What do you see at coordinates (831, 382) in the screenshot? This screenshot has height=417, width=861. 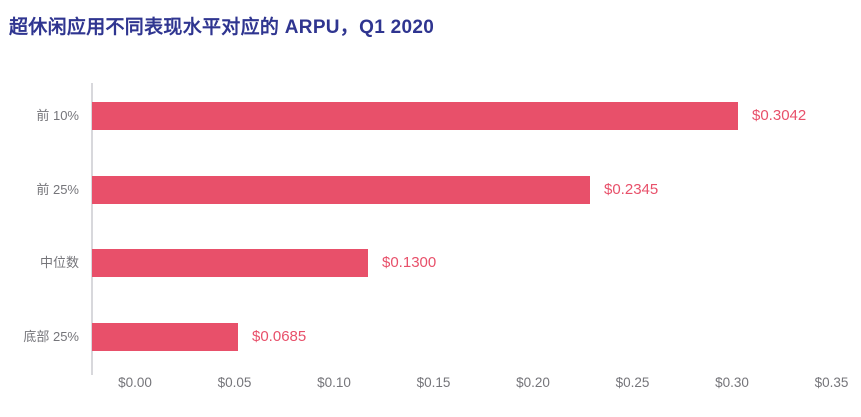 I see `x-tick-label: $0.35` at bounding box center [831, 382].